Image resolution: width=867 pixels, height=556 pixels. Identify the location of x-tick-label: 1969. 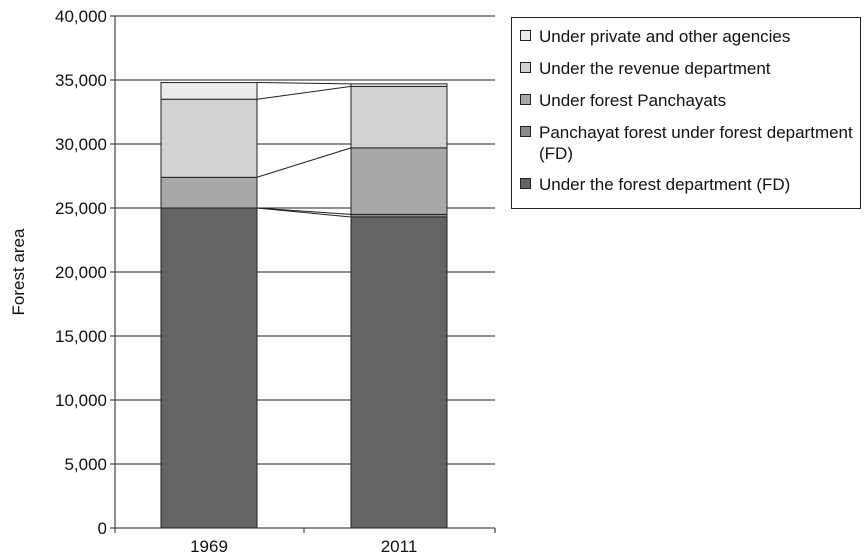
(209, 546).